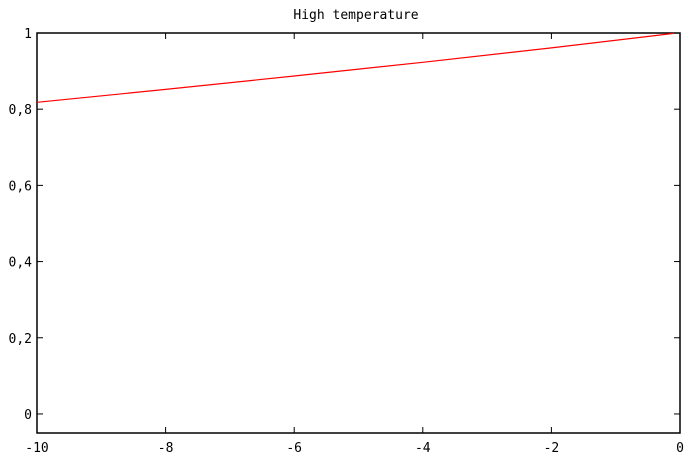 This screenshot has width=692, height=459. Describe the element at coordinates (28, 415) in the screenshot. I see `y-tick-label: 0` at that location.